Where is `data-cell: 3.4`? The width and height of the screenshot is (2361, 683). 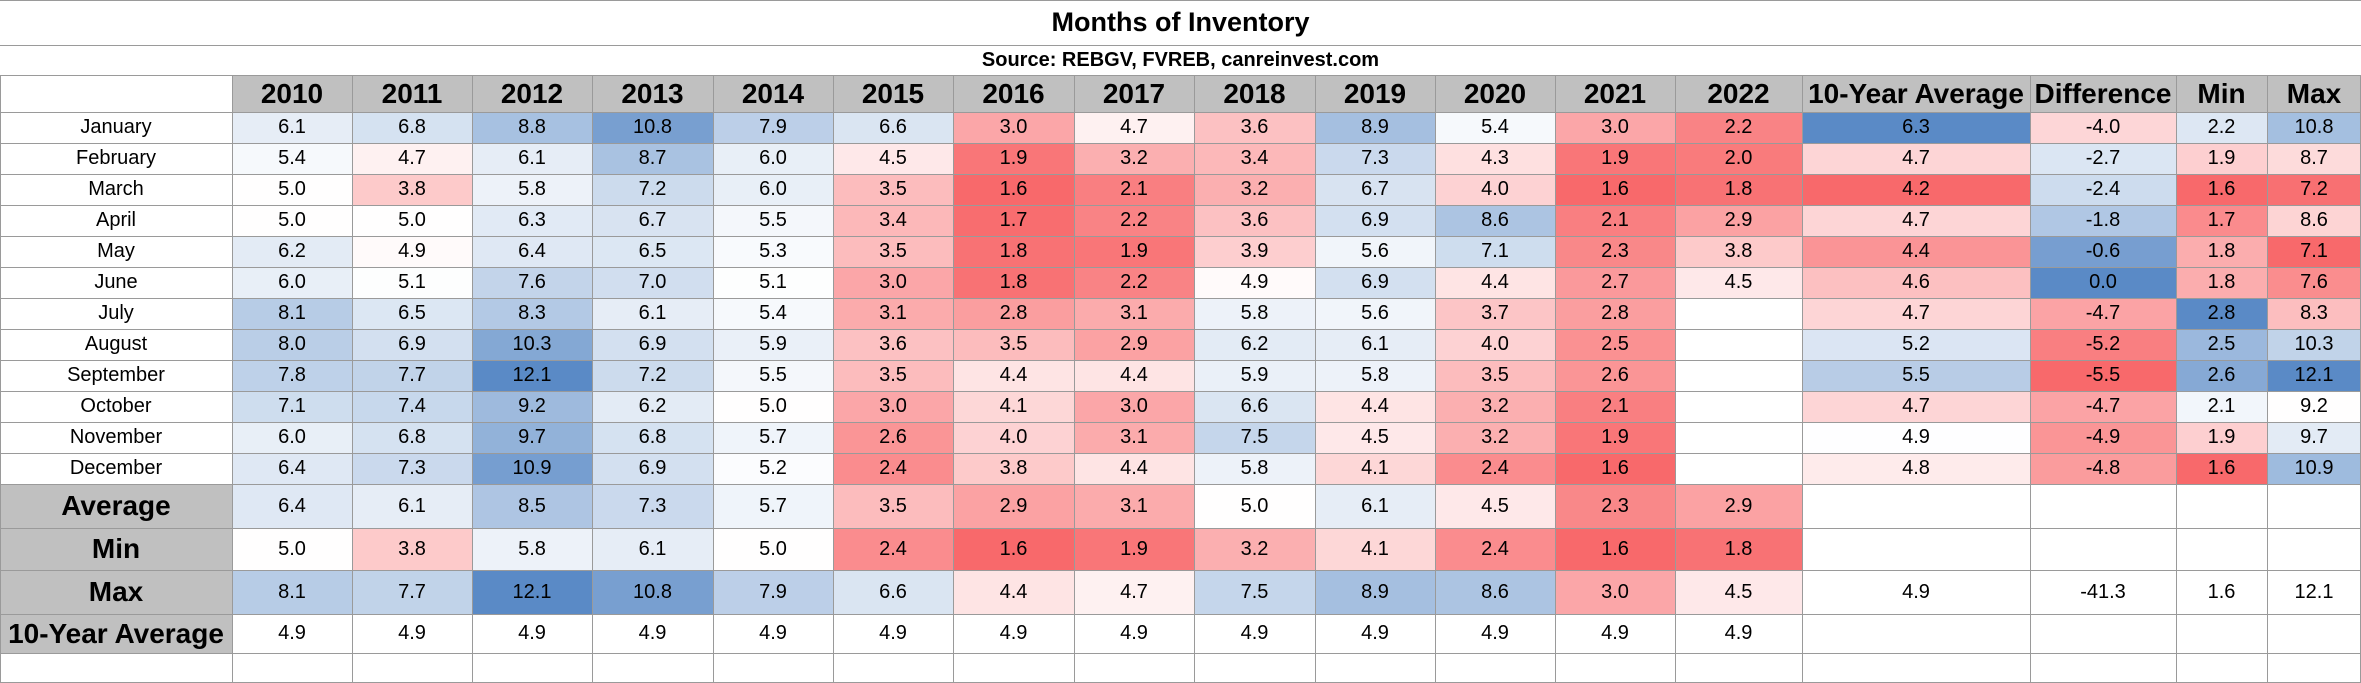
data-cell: 3.4 is located at coordinates (1254, 158).